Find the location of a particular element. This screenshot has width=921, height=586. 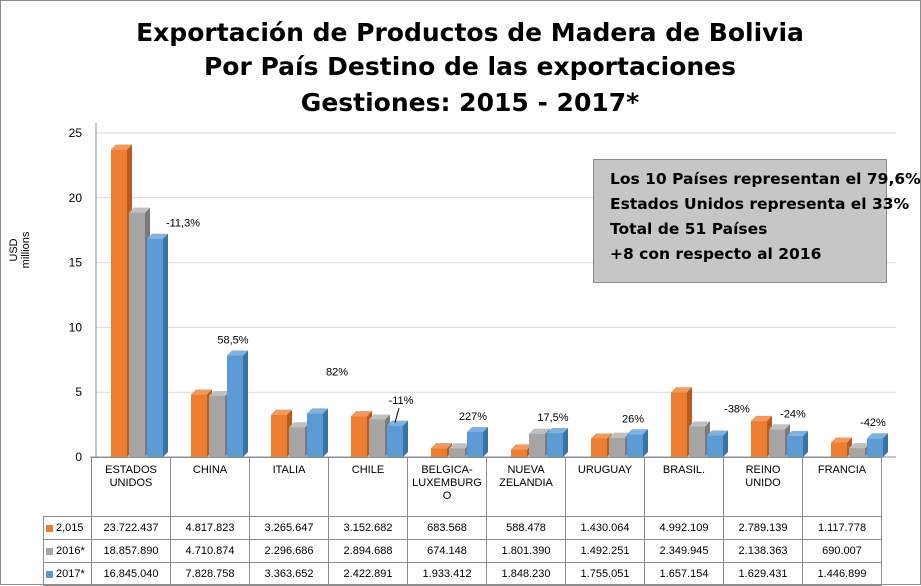

table-cell-value: 1.933.412 is located at coordinates (447, 574).